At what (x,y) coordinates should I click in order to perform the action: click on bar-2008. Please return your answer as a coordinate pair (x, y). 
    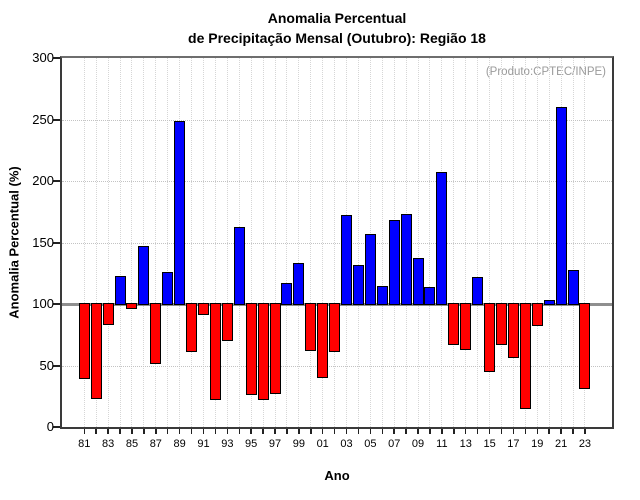
    Looking at the image, I should click on (406, 259).